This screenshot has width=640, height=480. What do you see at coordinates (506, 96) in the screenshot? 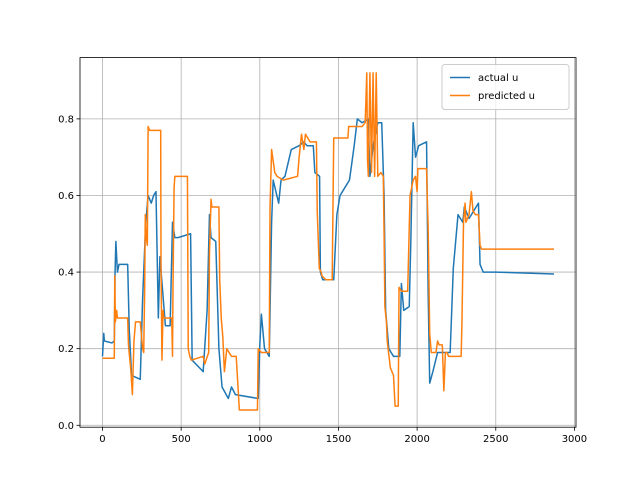
I see `legend-label: predicted u` at bounding box center [506, 96].